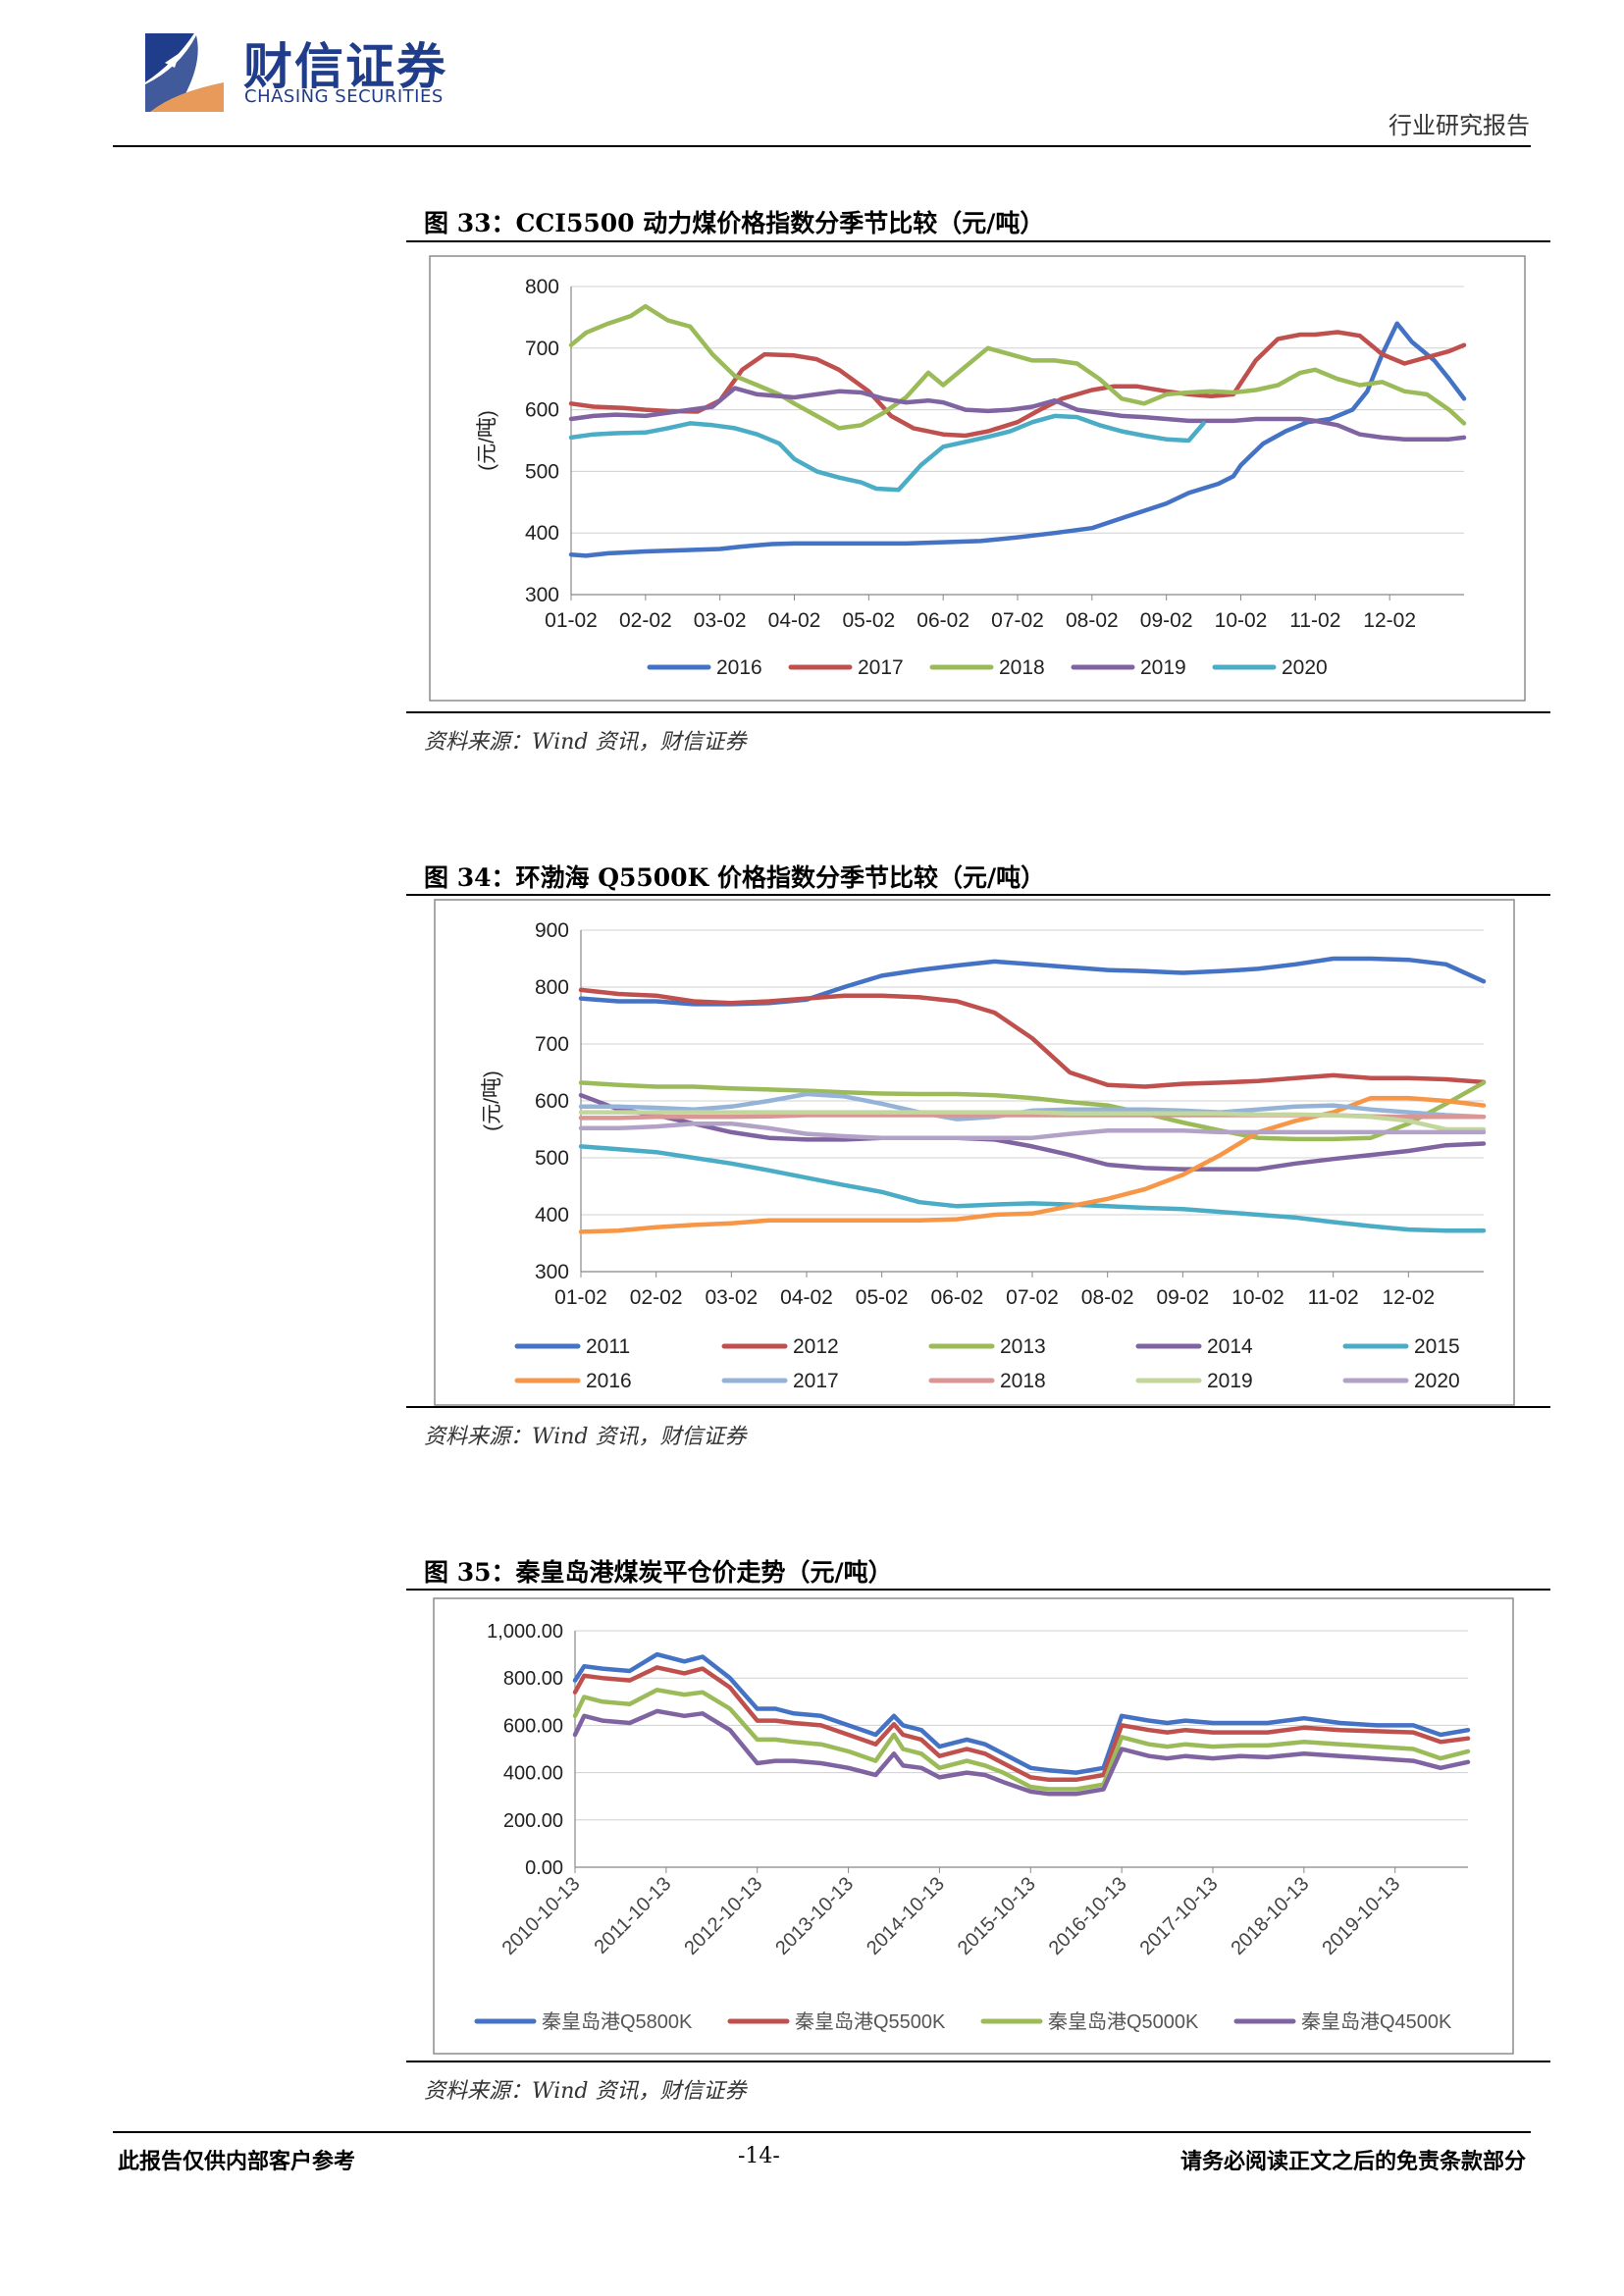 The width and height of the screenshot is (1624, 2296). I want to click on logo-emblem-icon, so click(187, 75).